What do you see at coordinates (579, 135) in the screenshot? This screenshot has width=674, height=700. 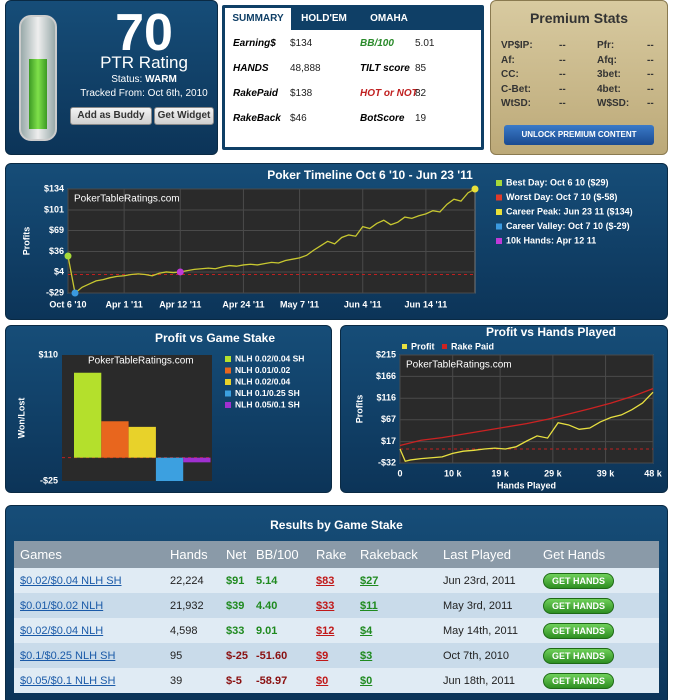 I see `unlock-button: UNLOCK PREMIUM CONTENT` at bounding box center [579, 135].